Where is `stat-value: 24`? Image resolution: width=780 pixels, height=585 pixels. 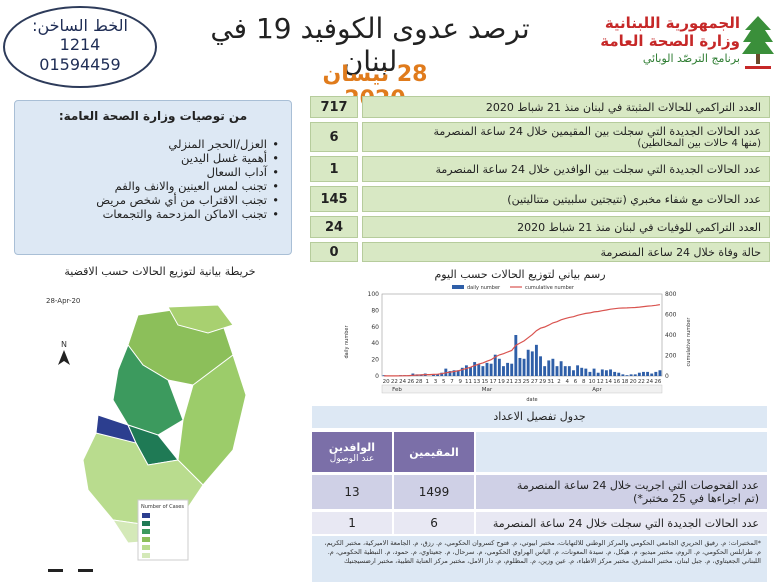 stat-value: 24 is located at coordinates (334, 227).